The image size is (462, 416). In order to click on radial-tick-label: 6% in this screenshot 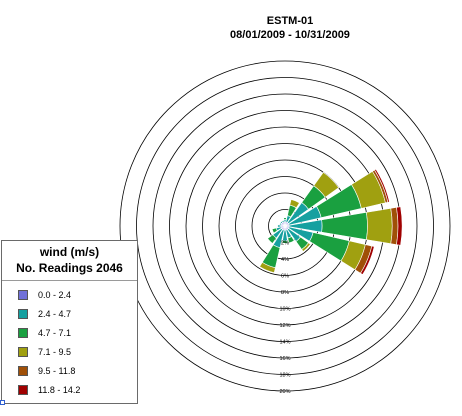, I will do `click(285, 277)`.